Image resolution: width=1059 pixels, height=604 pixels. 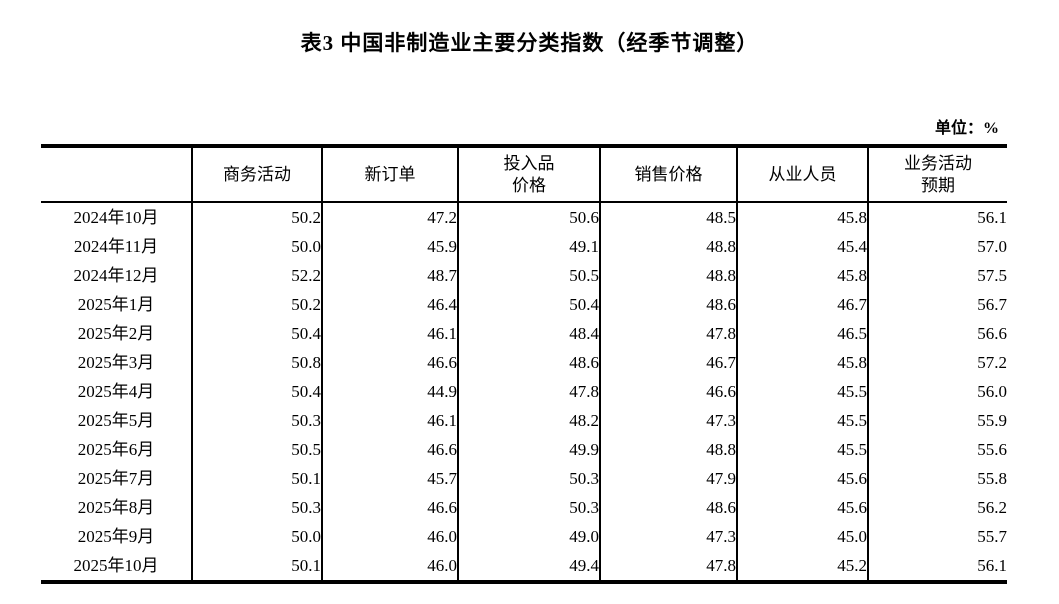 What do you see at coordinates (937, 420) in the screenshot?
I see `value-cell: 55.9` at bounding box center [937, 420].